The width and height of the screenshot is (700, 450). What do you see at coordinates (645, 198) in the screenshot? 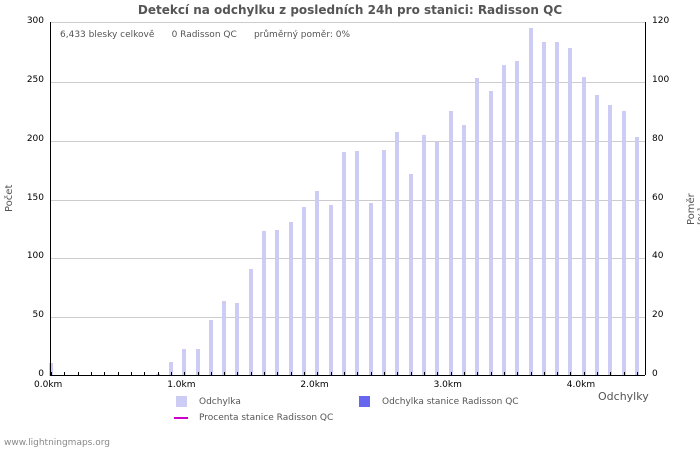
I see `y-axis-right` at bounding box center [645, 198].